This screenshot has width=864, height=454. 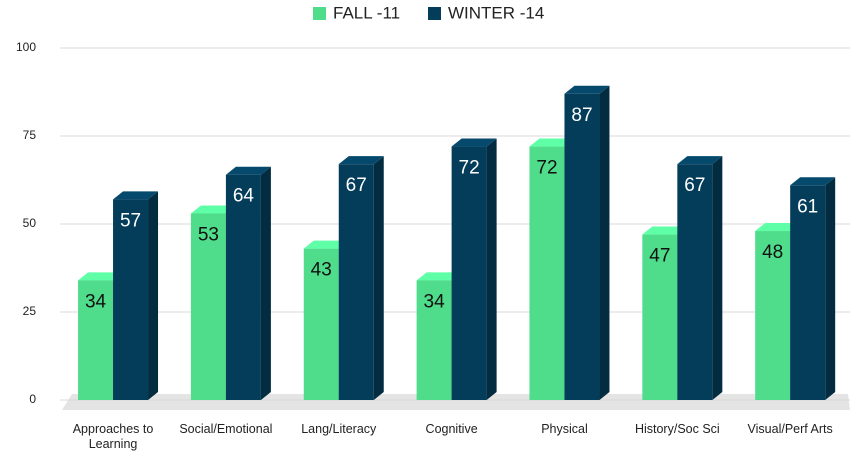 I want to click on data-label: 48, so click(x=772, y=252).